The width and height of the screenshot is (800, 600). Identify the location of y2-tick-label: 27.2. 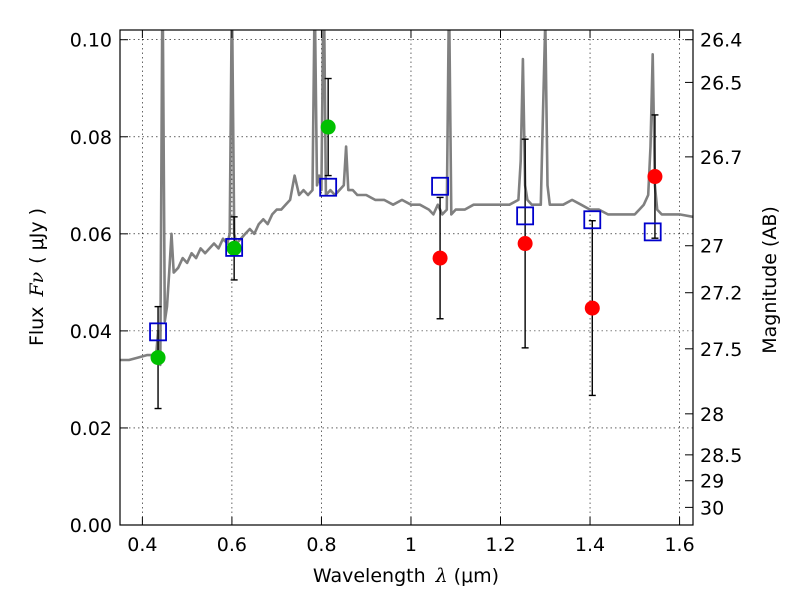
(721, 294).